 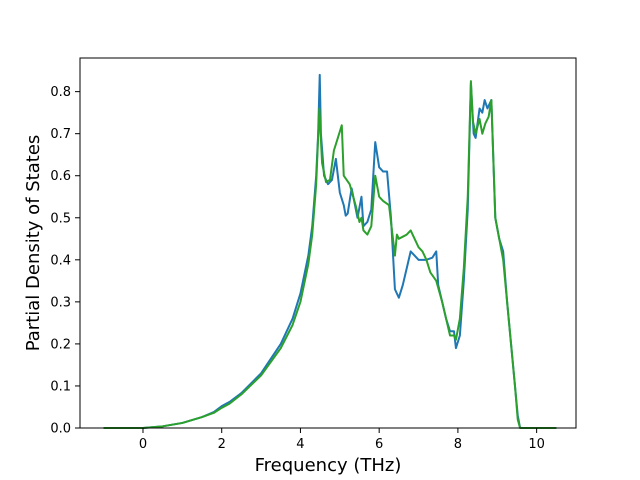 I want to click on x-tick-label: 10, so click(x=536, y=444).